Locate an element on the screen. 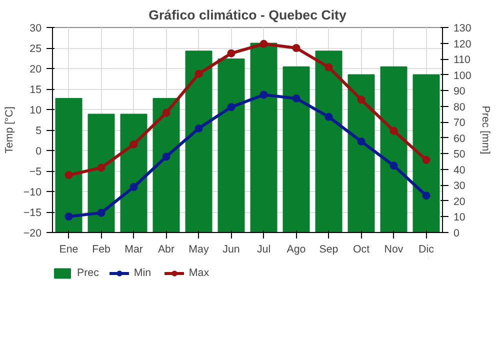  y-axis-title: Temp [°C] is located at coordinates (9, 130).